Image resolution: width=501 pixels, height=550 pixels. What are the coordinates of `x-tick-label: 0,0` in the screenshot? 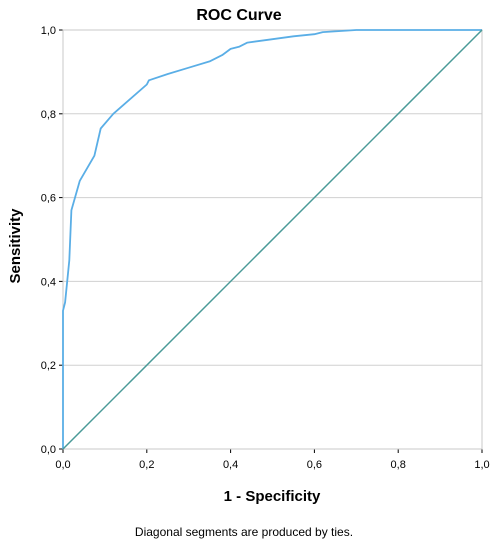 It's located at (62, 465).